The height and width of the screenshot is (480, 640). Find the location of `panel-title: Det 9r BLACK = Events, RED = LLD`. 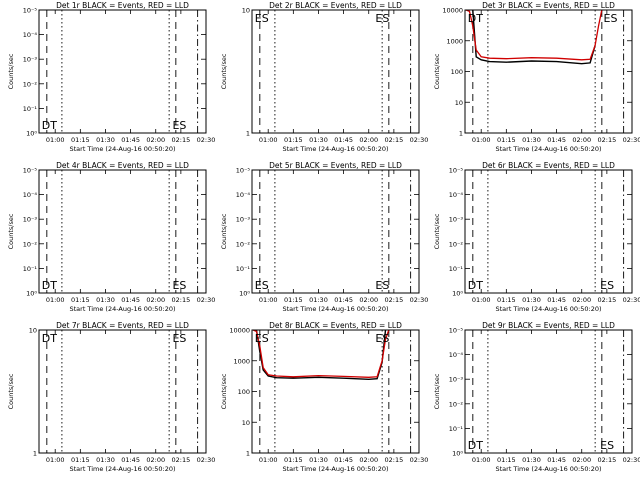

panel-title: Det 9r BLACK = Events, RED = LLD is located at coordinates (548, 325).